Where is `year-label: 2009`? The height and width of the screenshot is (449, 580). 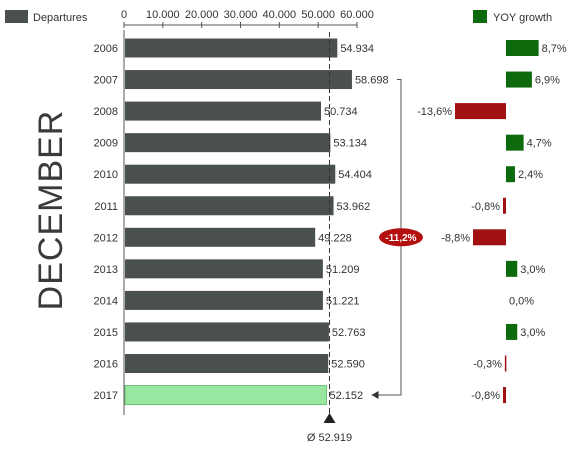
year-label: 2009 is located at coordinates (106, 144).